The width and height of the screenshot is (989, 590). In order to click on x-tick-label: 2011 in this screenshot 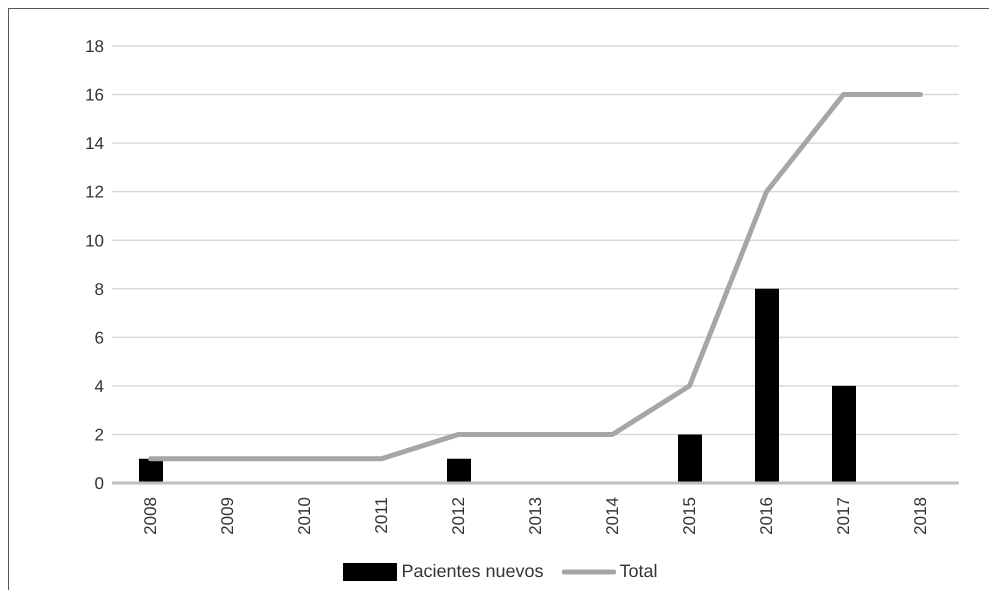, I will do `click(381, 515)`.